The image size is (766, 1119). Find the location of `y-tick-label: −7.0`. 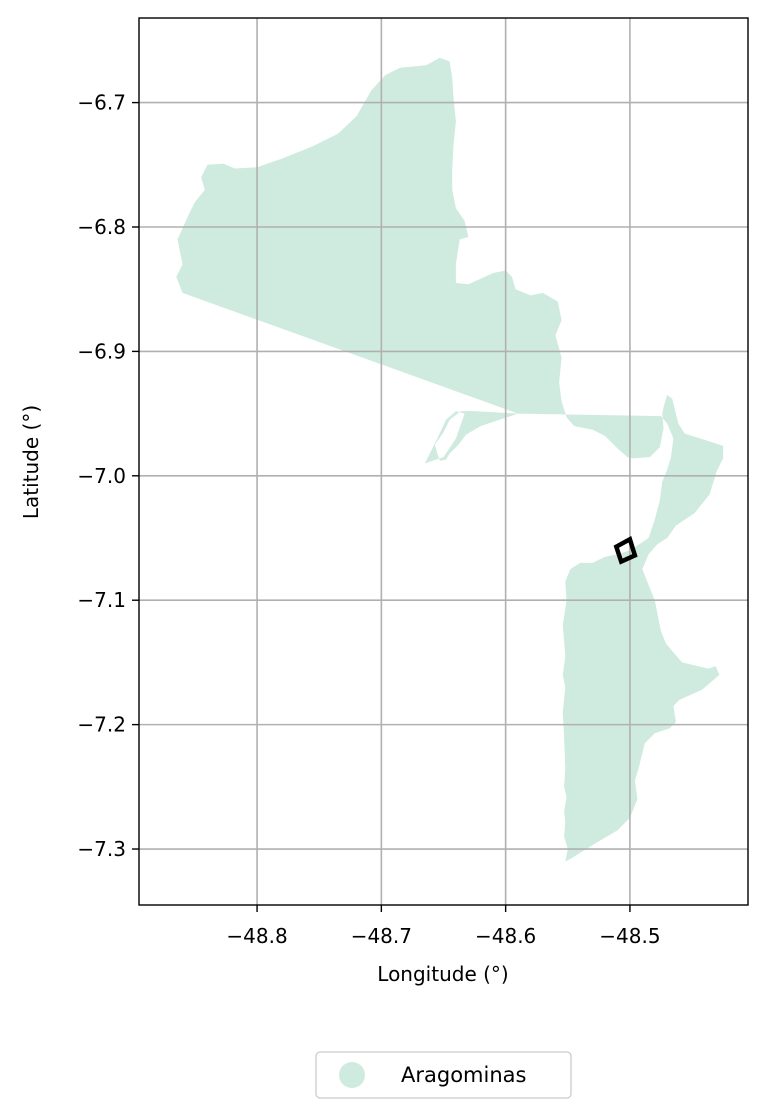

y-tick-label: −7.0 is located at coordinates (101, 476).